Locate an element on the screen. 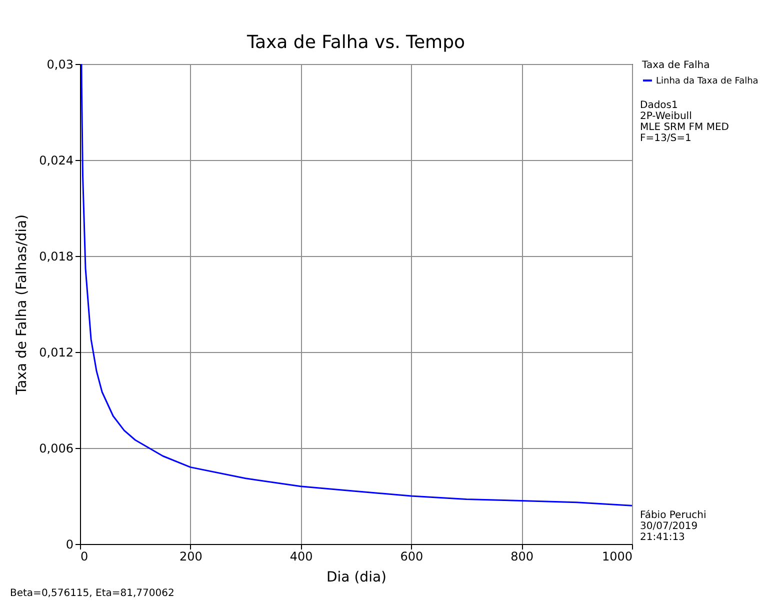  x-tick-label: 400 is located at coordinates (301, 557).